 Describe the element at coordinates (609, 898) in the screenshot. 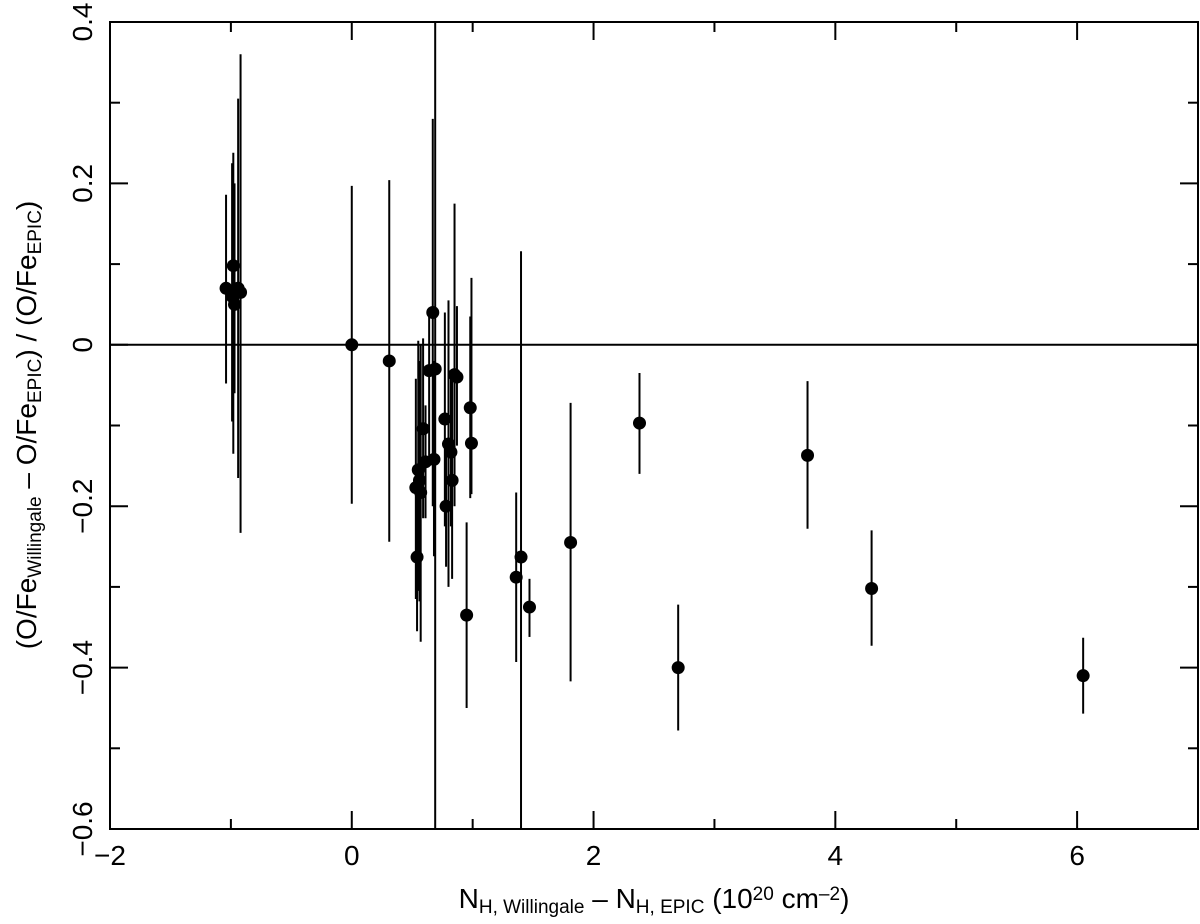

I see `label-text: – N` at that location.